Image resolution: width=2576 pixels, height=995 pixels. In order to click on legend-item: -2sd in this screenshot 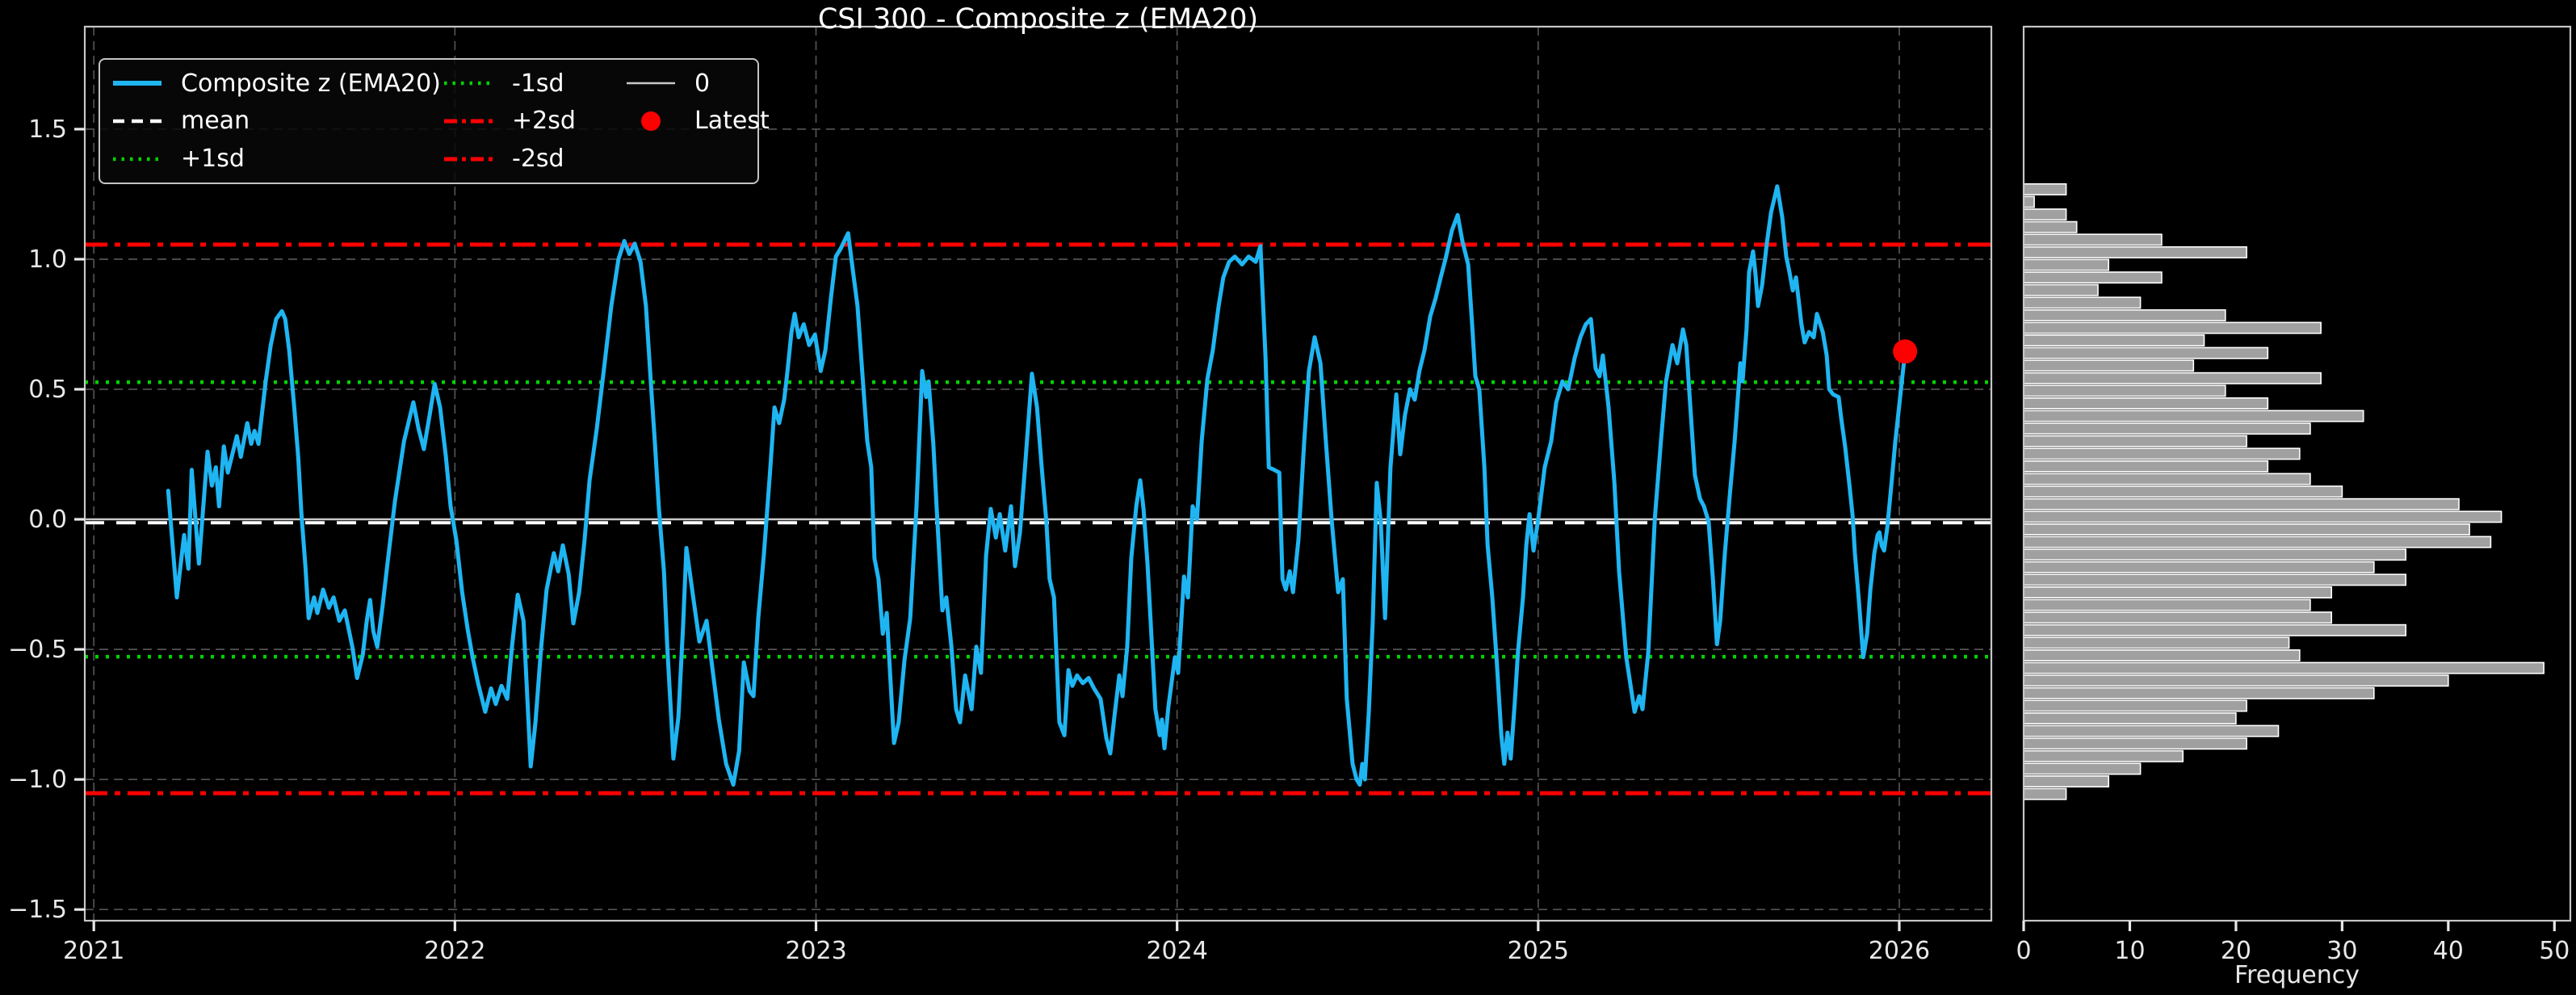, I will do `click(534, 159)`.